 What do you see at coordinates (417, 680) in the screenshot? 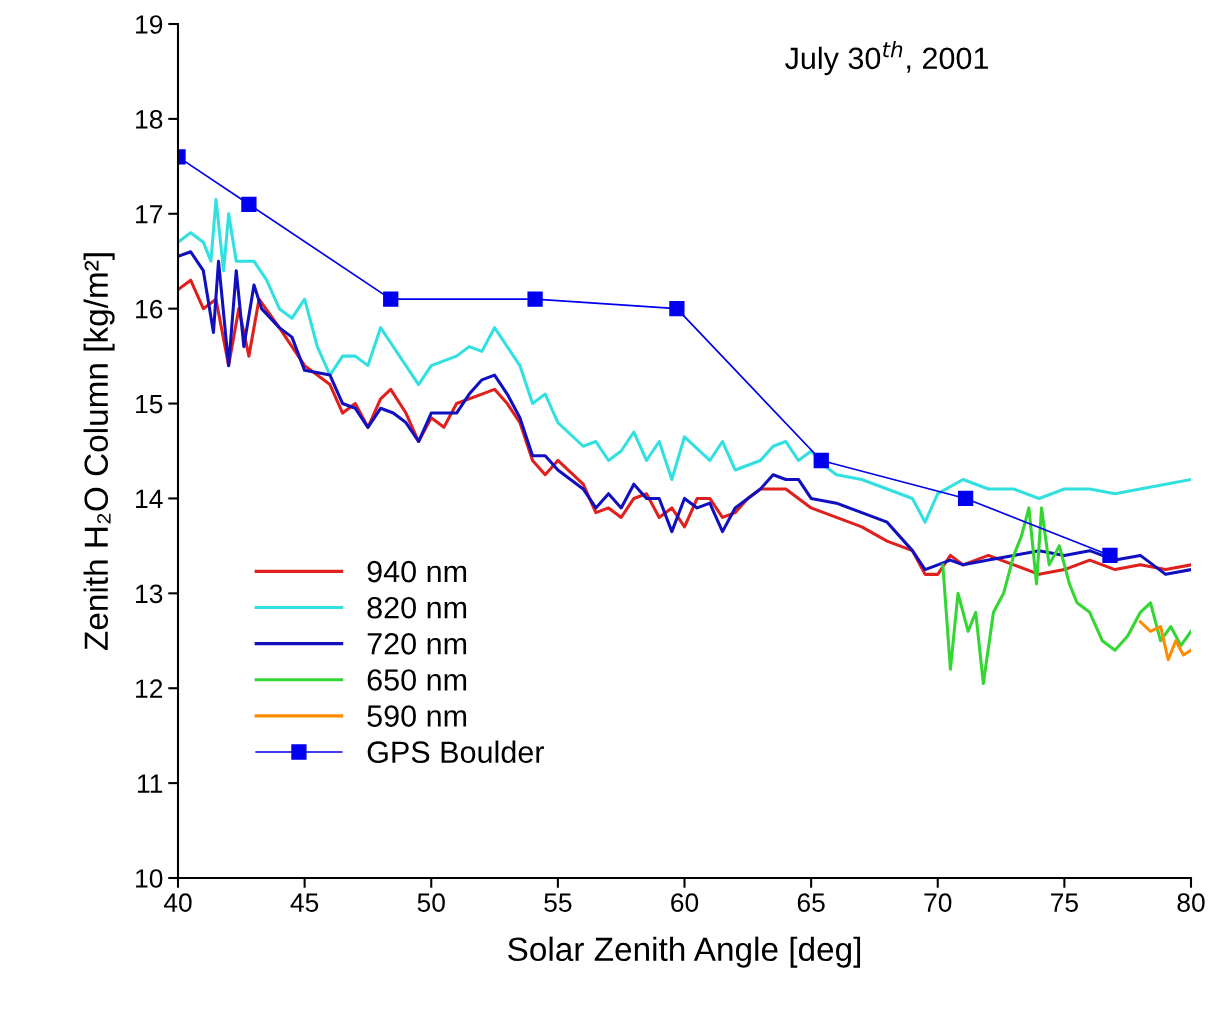
I see `legend-label: 650 nm` at bounding box center [417, 680].